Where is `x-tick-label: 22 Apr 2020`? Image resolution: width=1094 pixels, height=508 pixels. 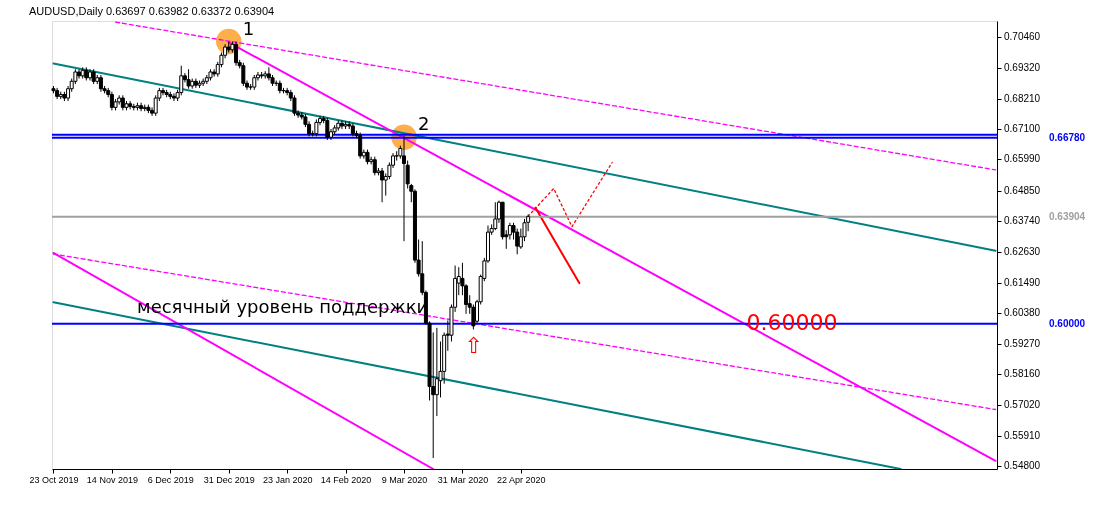 x-tick-label: 22 Apr 2020 is located at coordinates (521, 479).